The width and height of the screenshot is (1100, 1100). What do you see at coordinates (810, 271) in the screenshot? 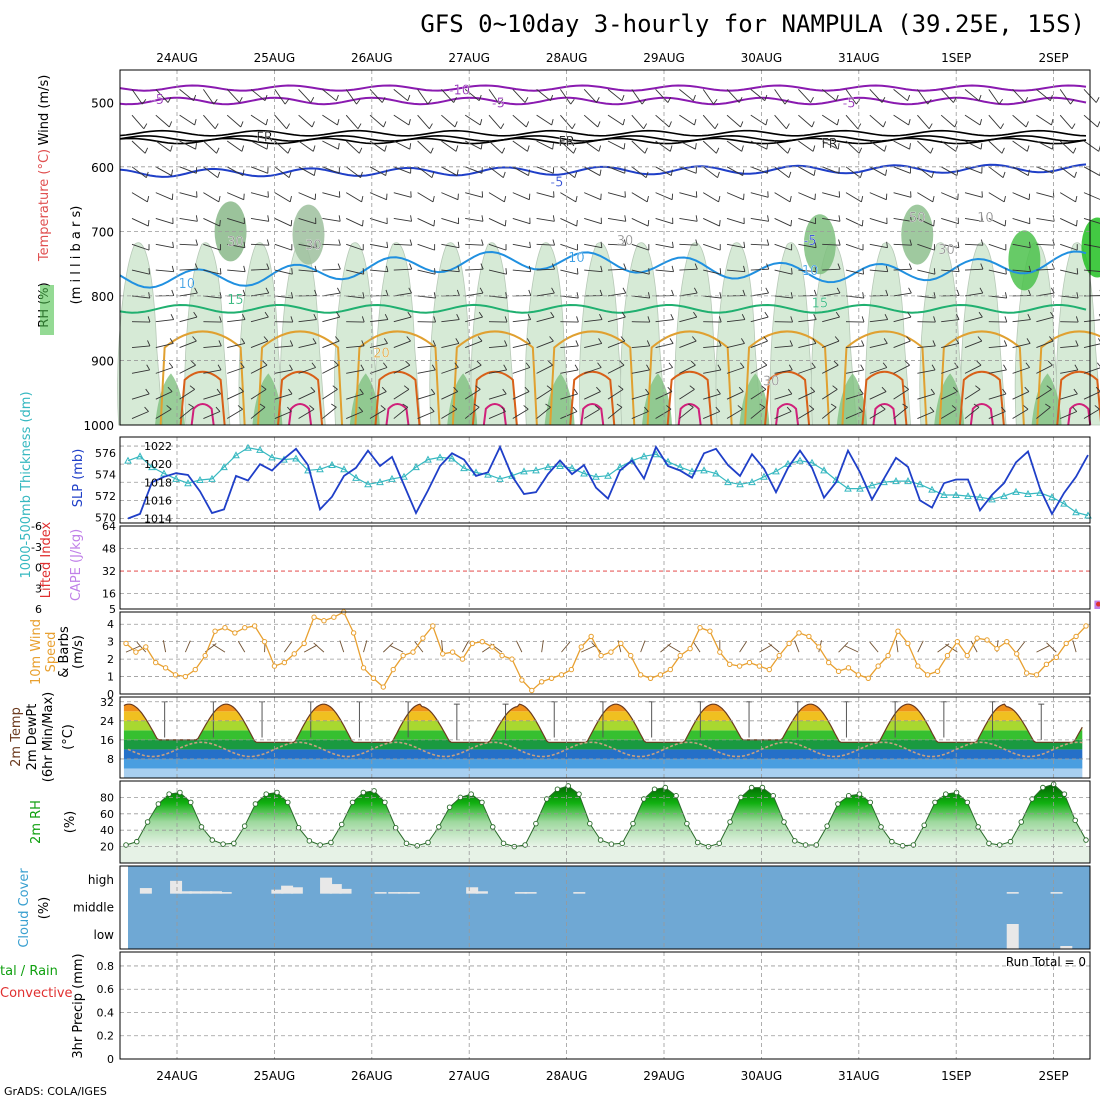
I see `contour-label: 10` at bounding box center [810, 271].